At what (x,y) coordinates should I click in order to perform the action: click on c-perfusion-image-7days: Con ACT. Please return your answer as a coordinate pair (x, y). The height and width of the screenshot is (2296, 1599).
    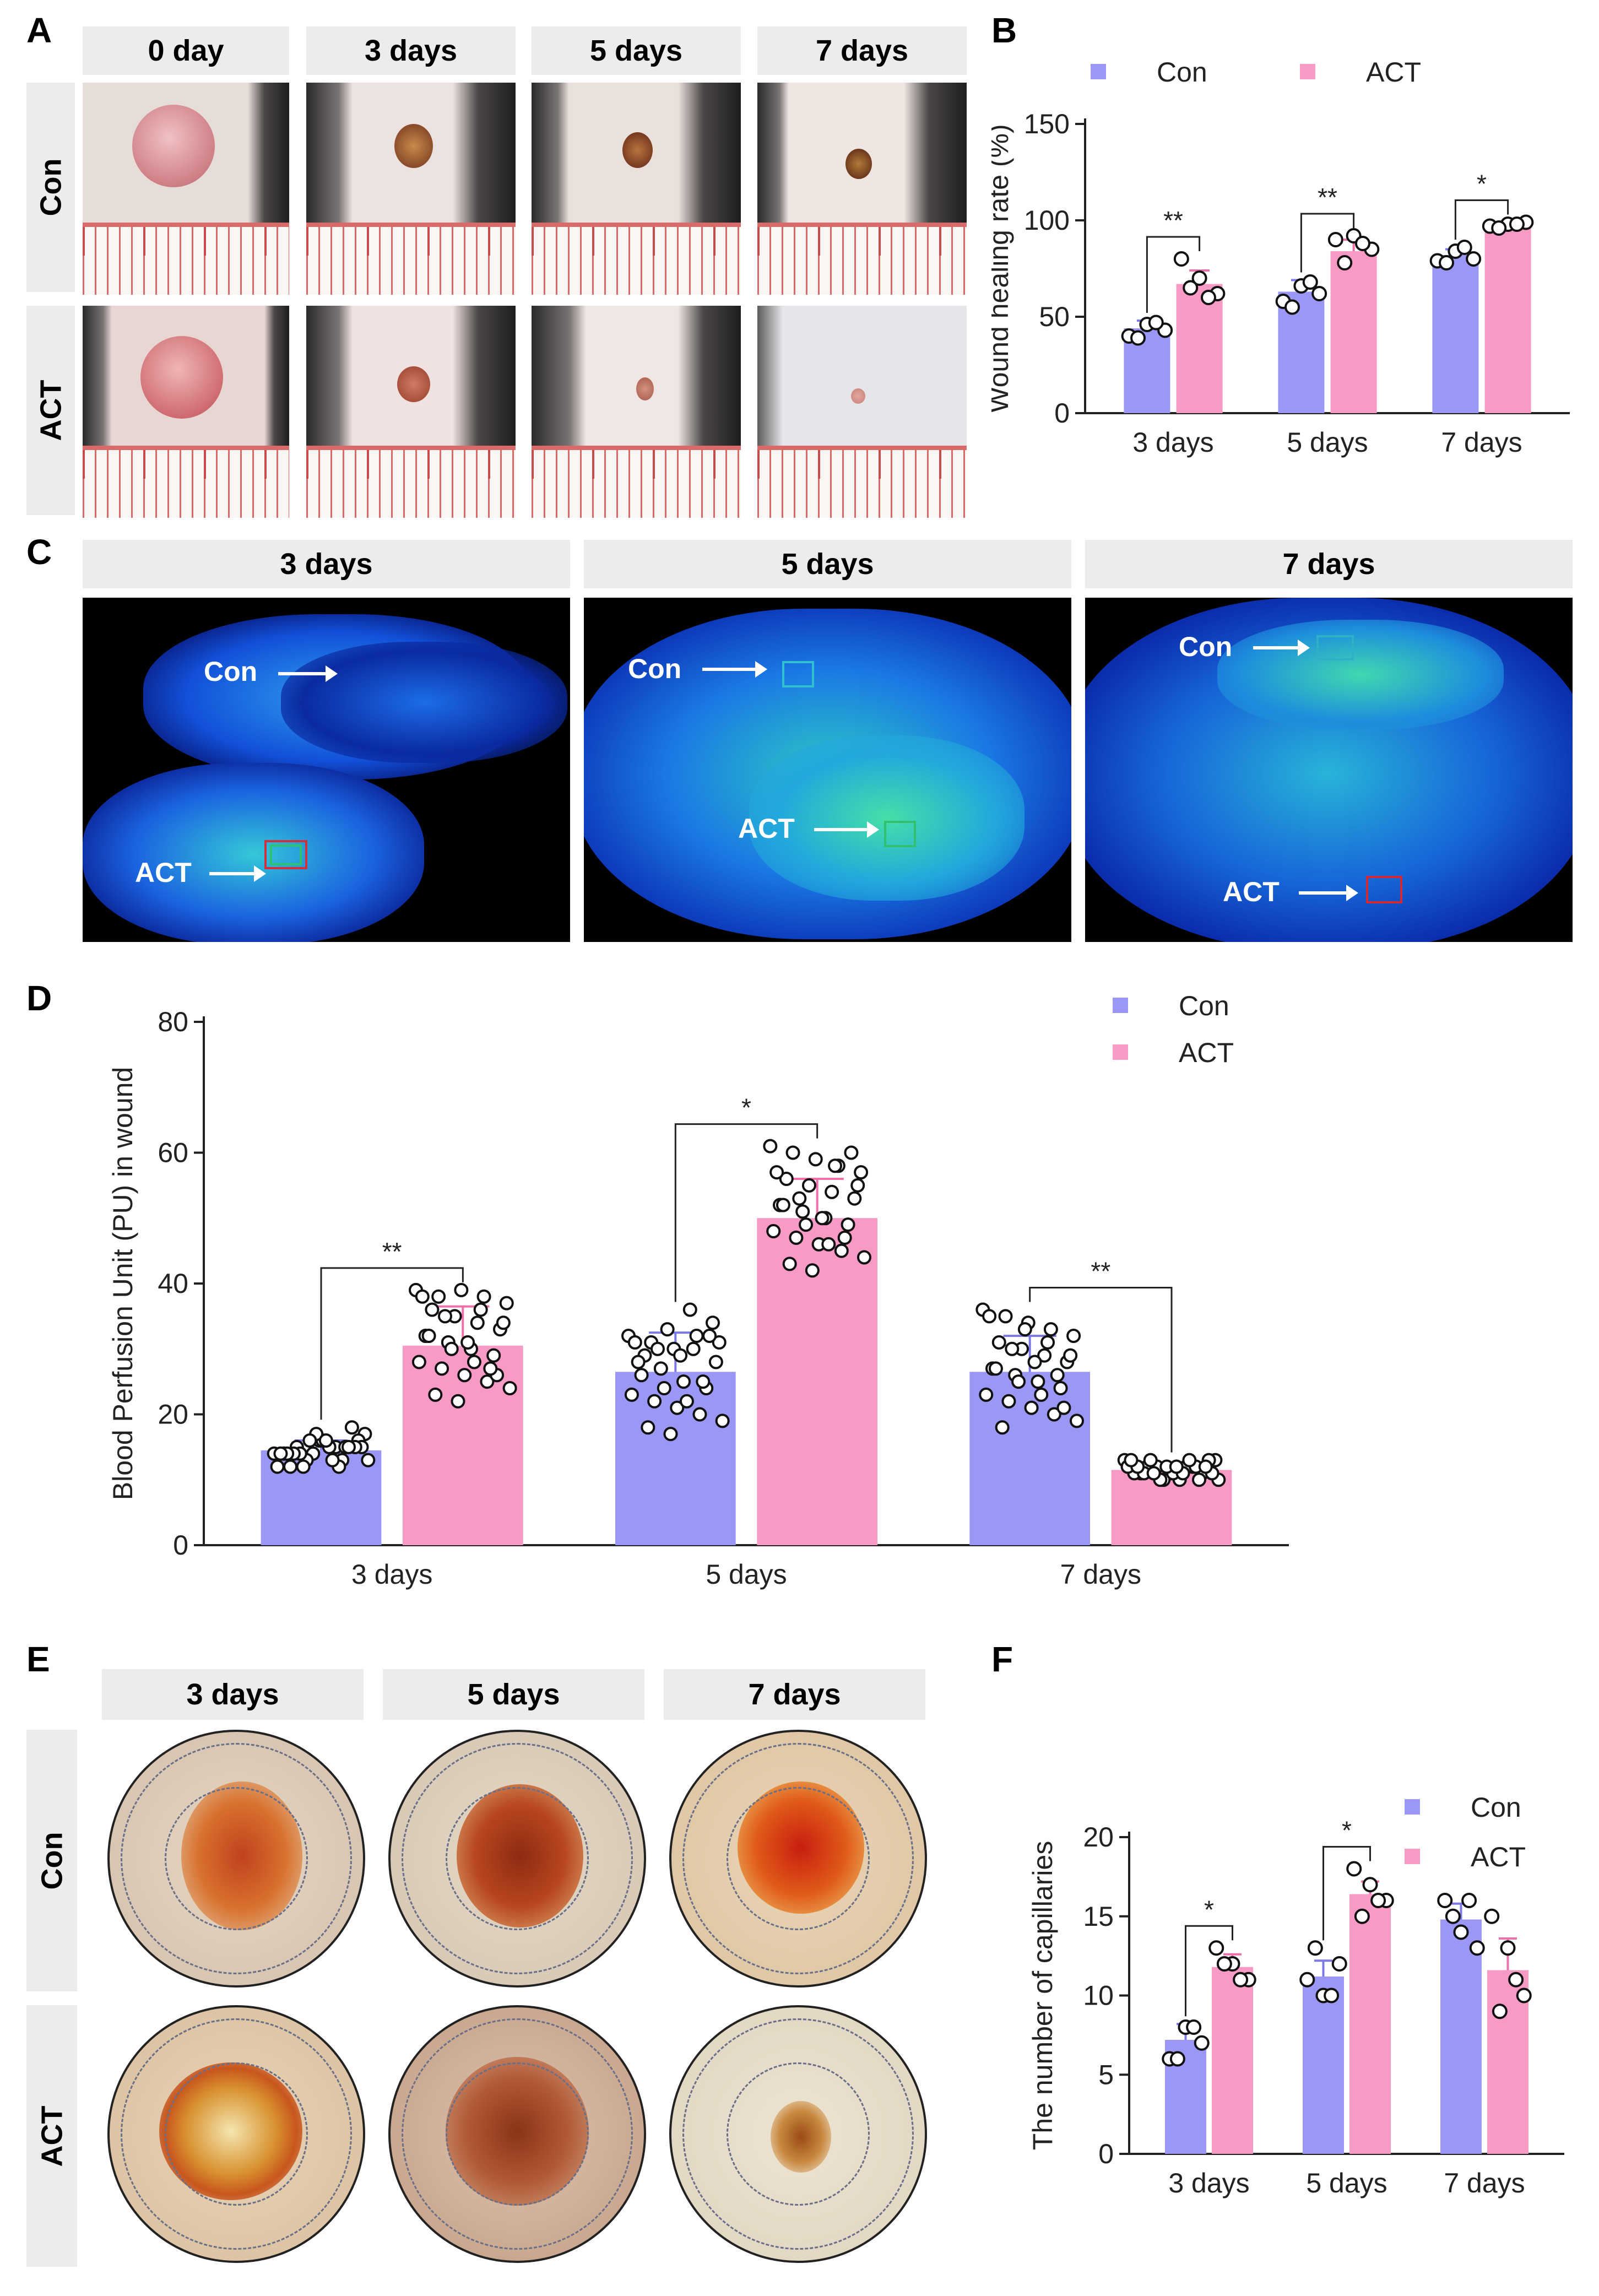
    Looking at the image, I should click on (1329, 770).